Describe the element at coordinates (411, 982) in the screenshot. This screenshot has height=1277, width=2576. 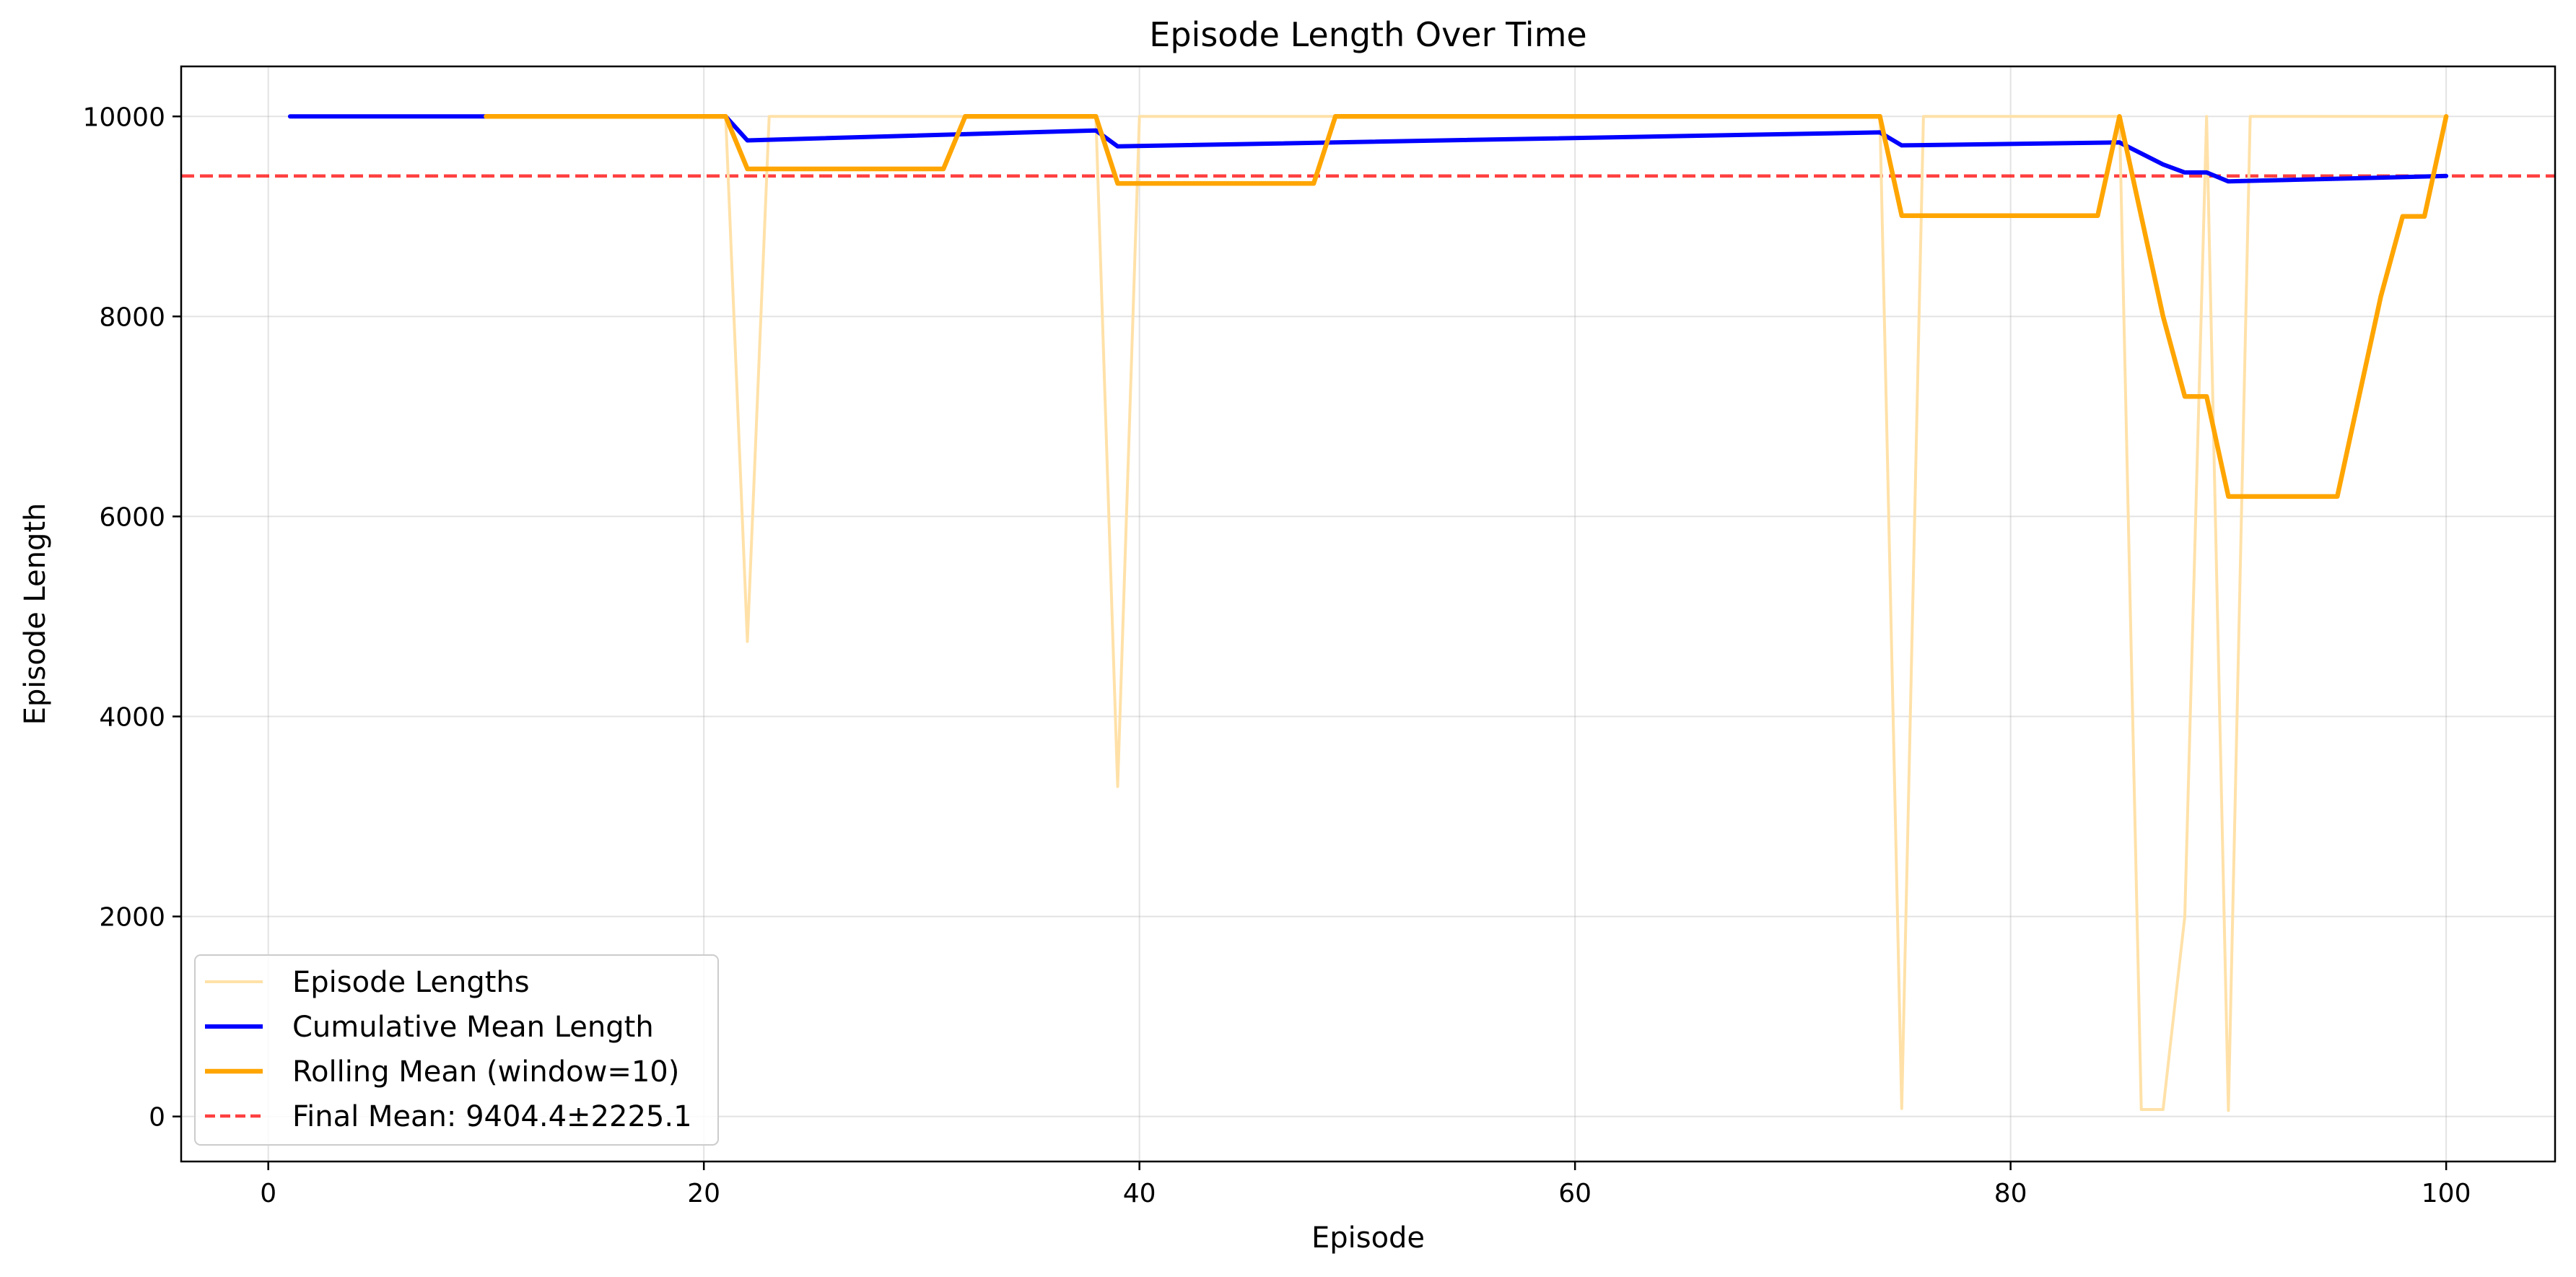
I see `legend-label: Episode Lengths` at that location.